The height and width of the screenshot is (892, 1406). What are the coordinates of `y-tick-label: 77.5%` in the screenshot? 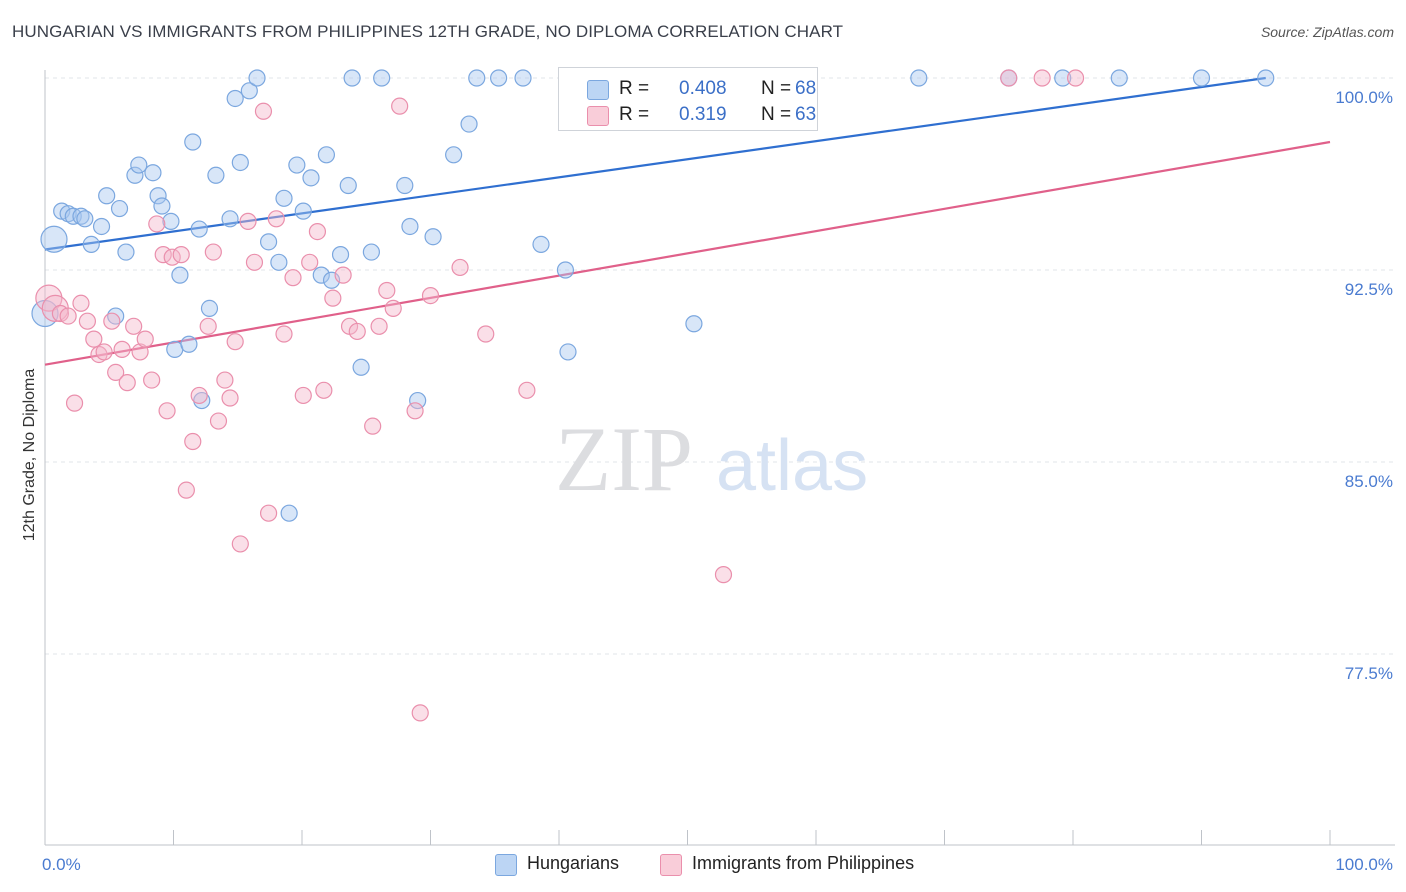 It's located at (1369, 673).